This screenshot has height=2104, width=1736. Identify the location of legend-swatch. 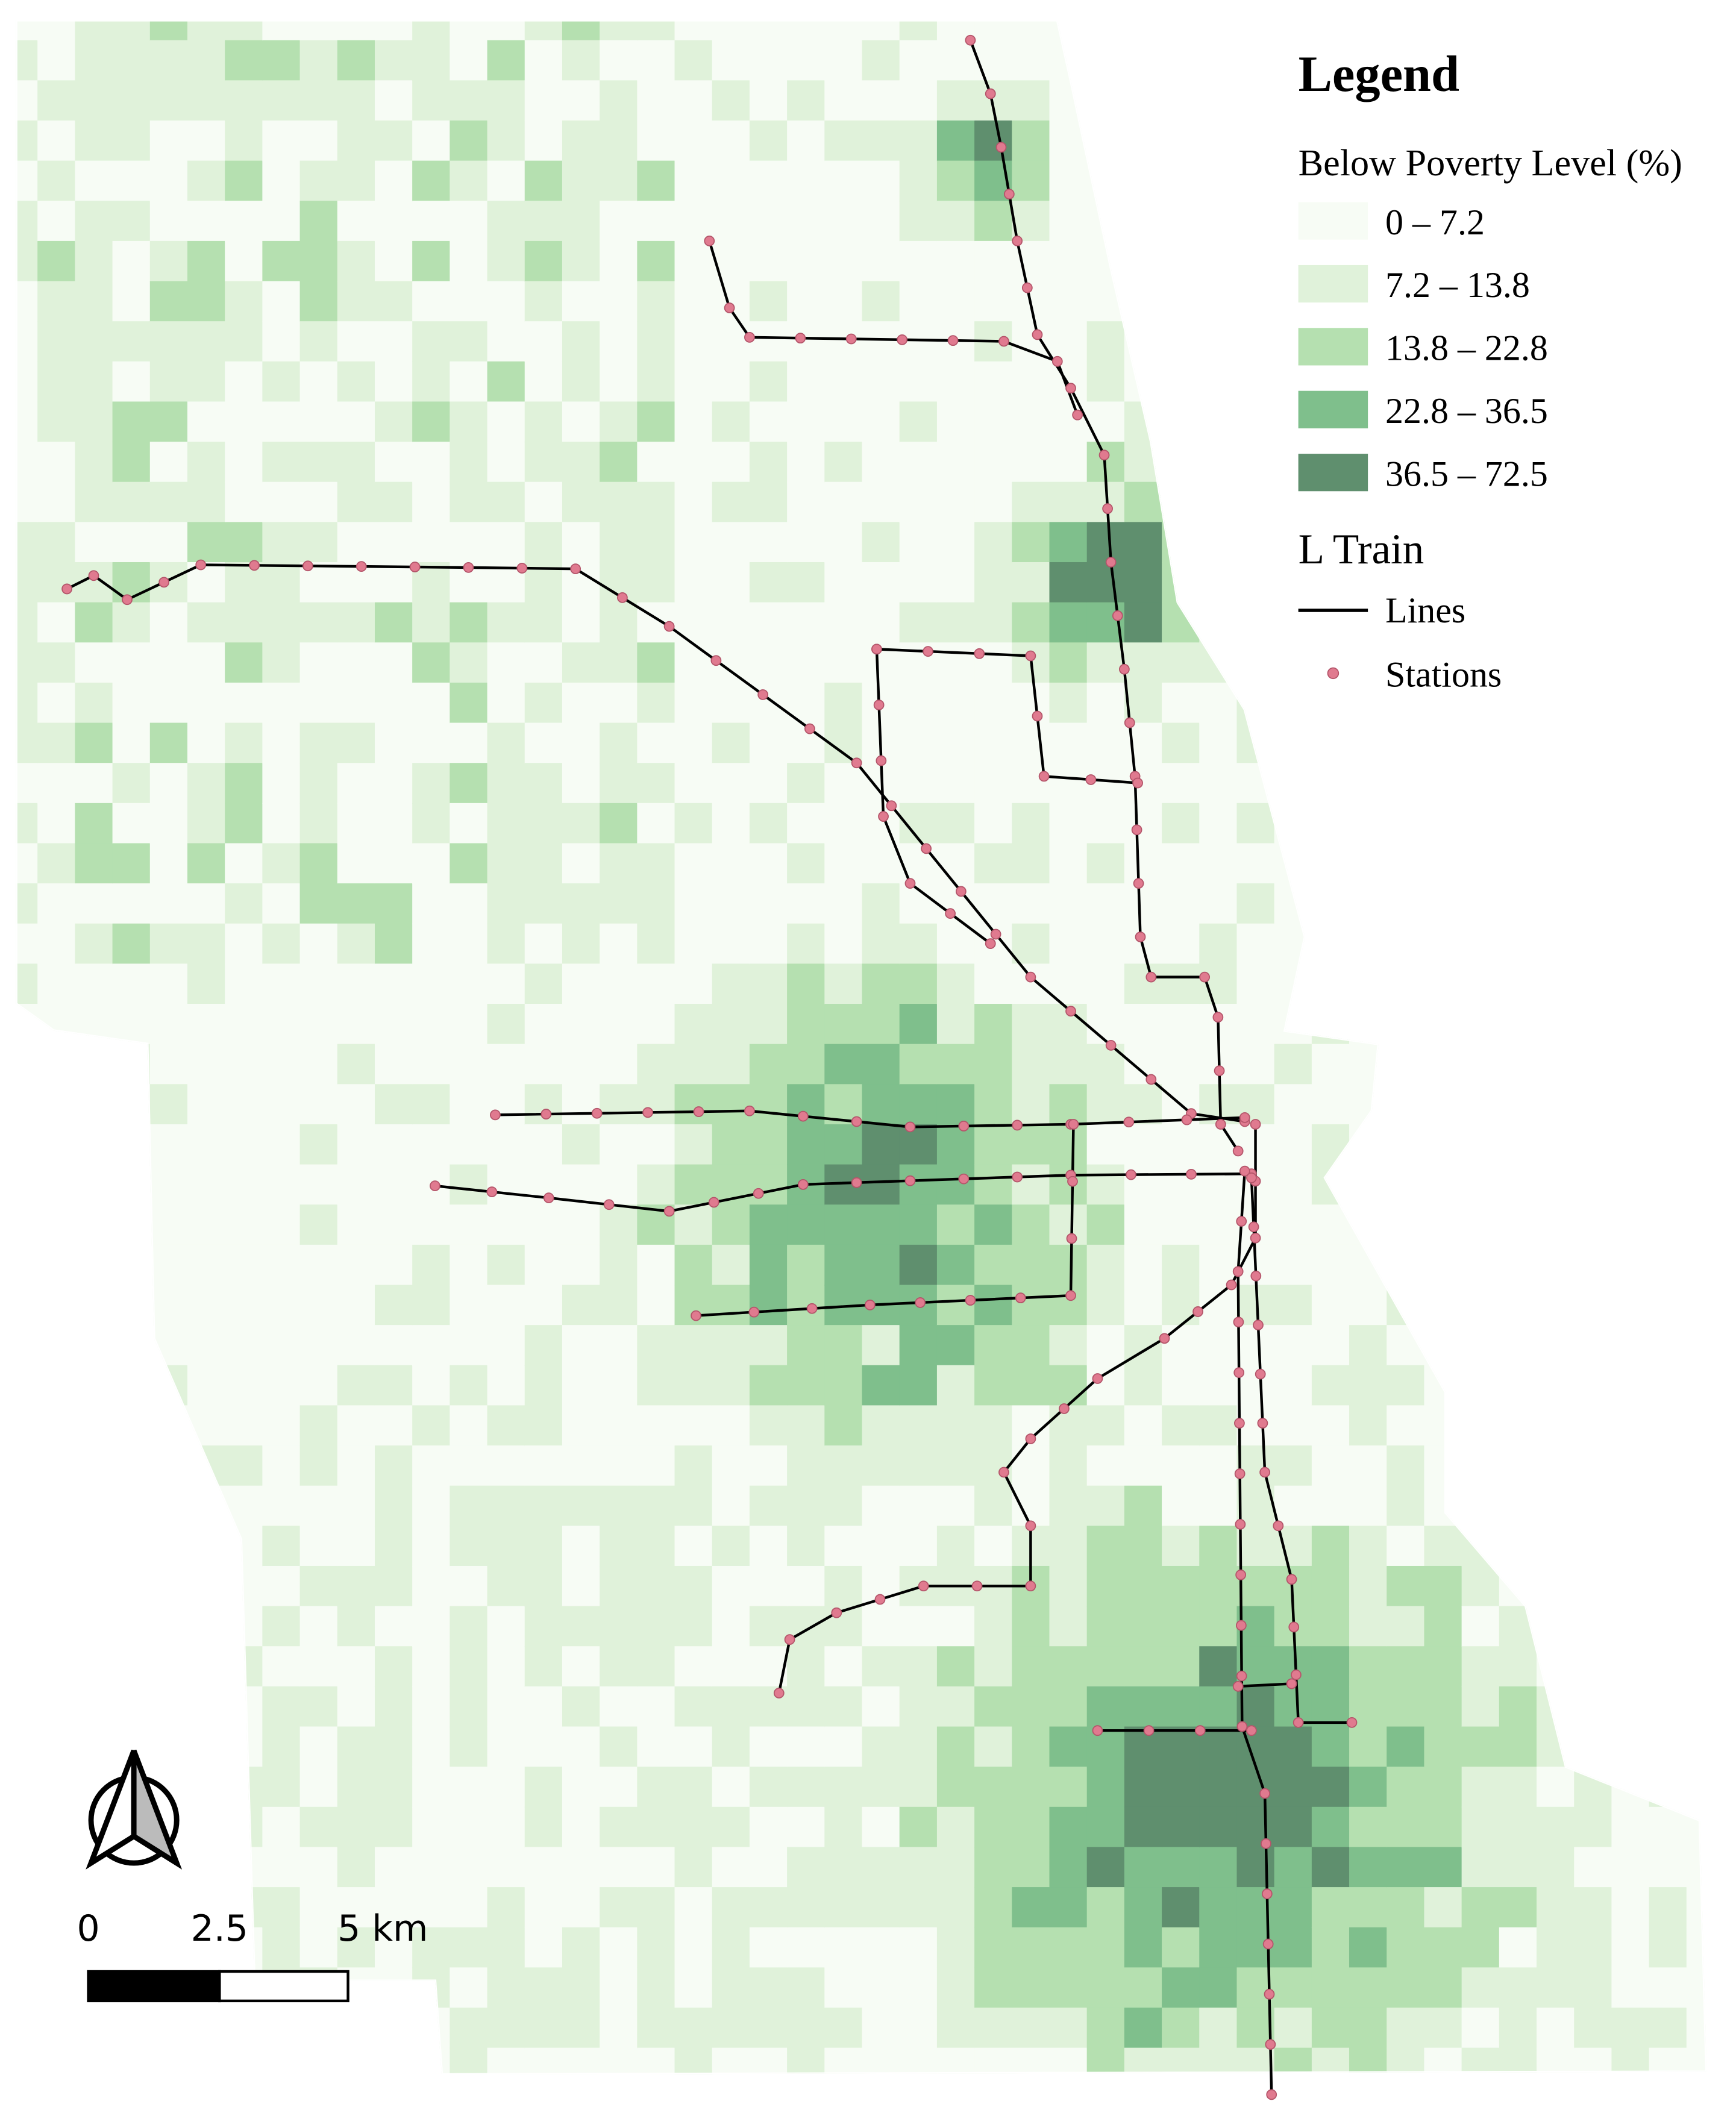
(1333, 347).